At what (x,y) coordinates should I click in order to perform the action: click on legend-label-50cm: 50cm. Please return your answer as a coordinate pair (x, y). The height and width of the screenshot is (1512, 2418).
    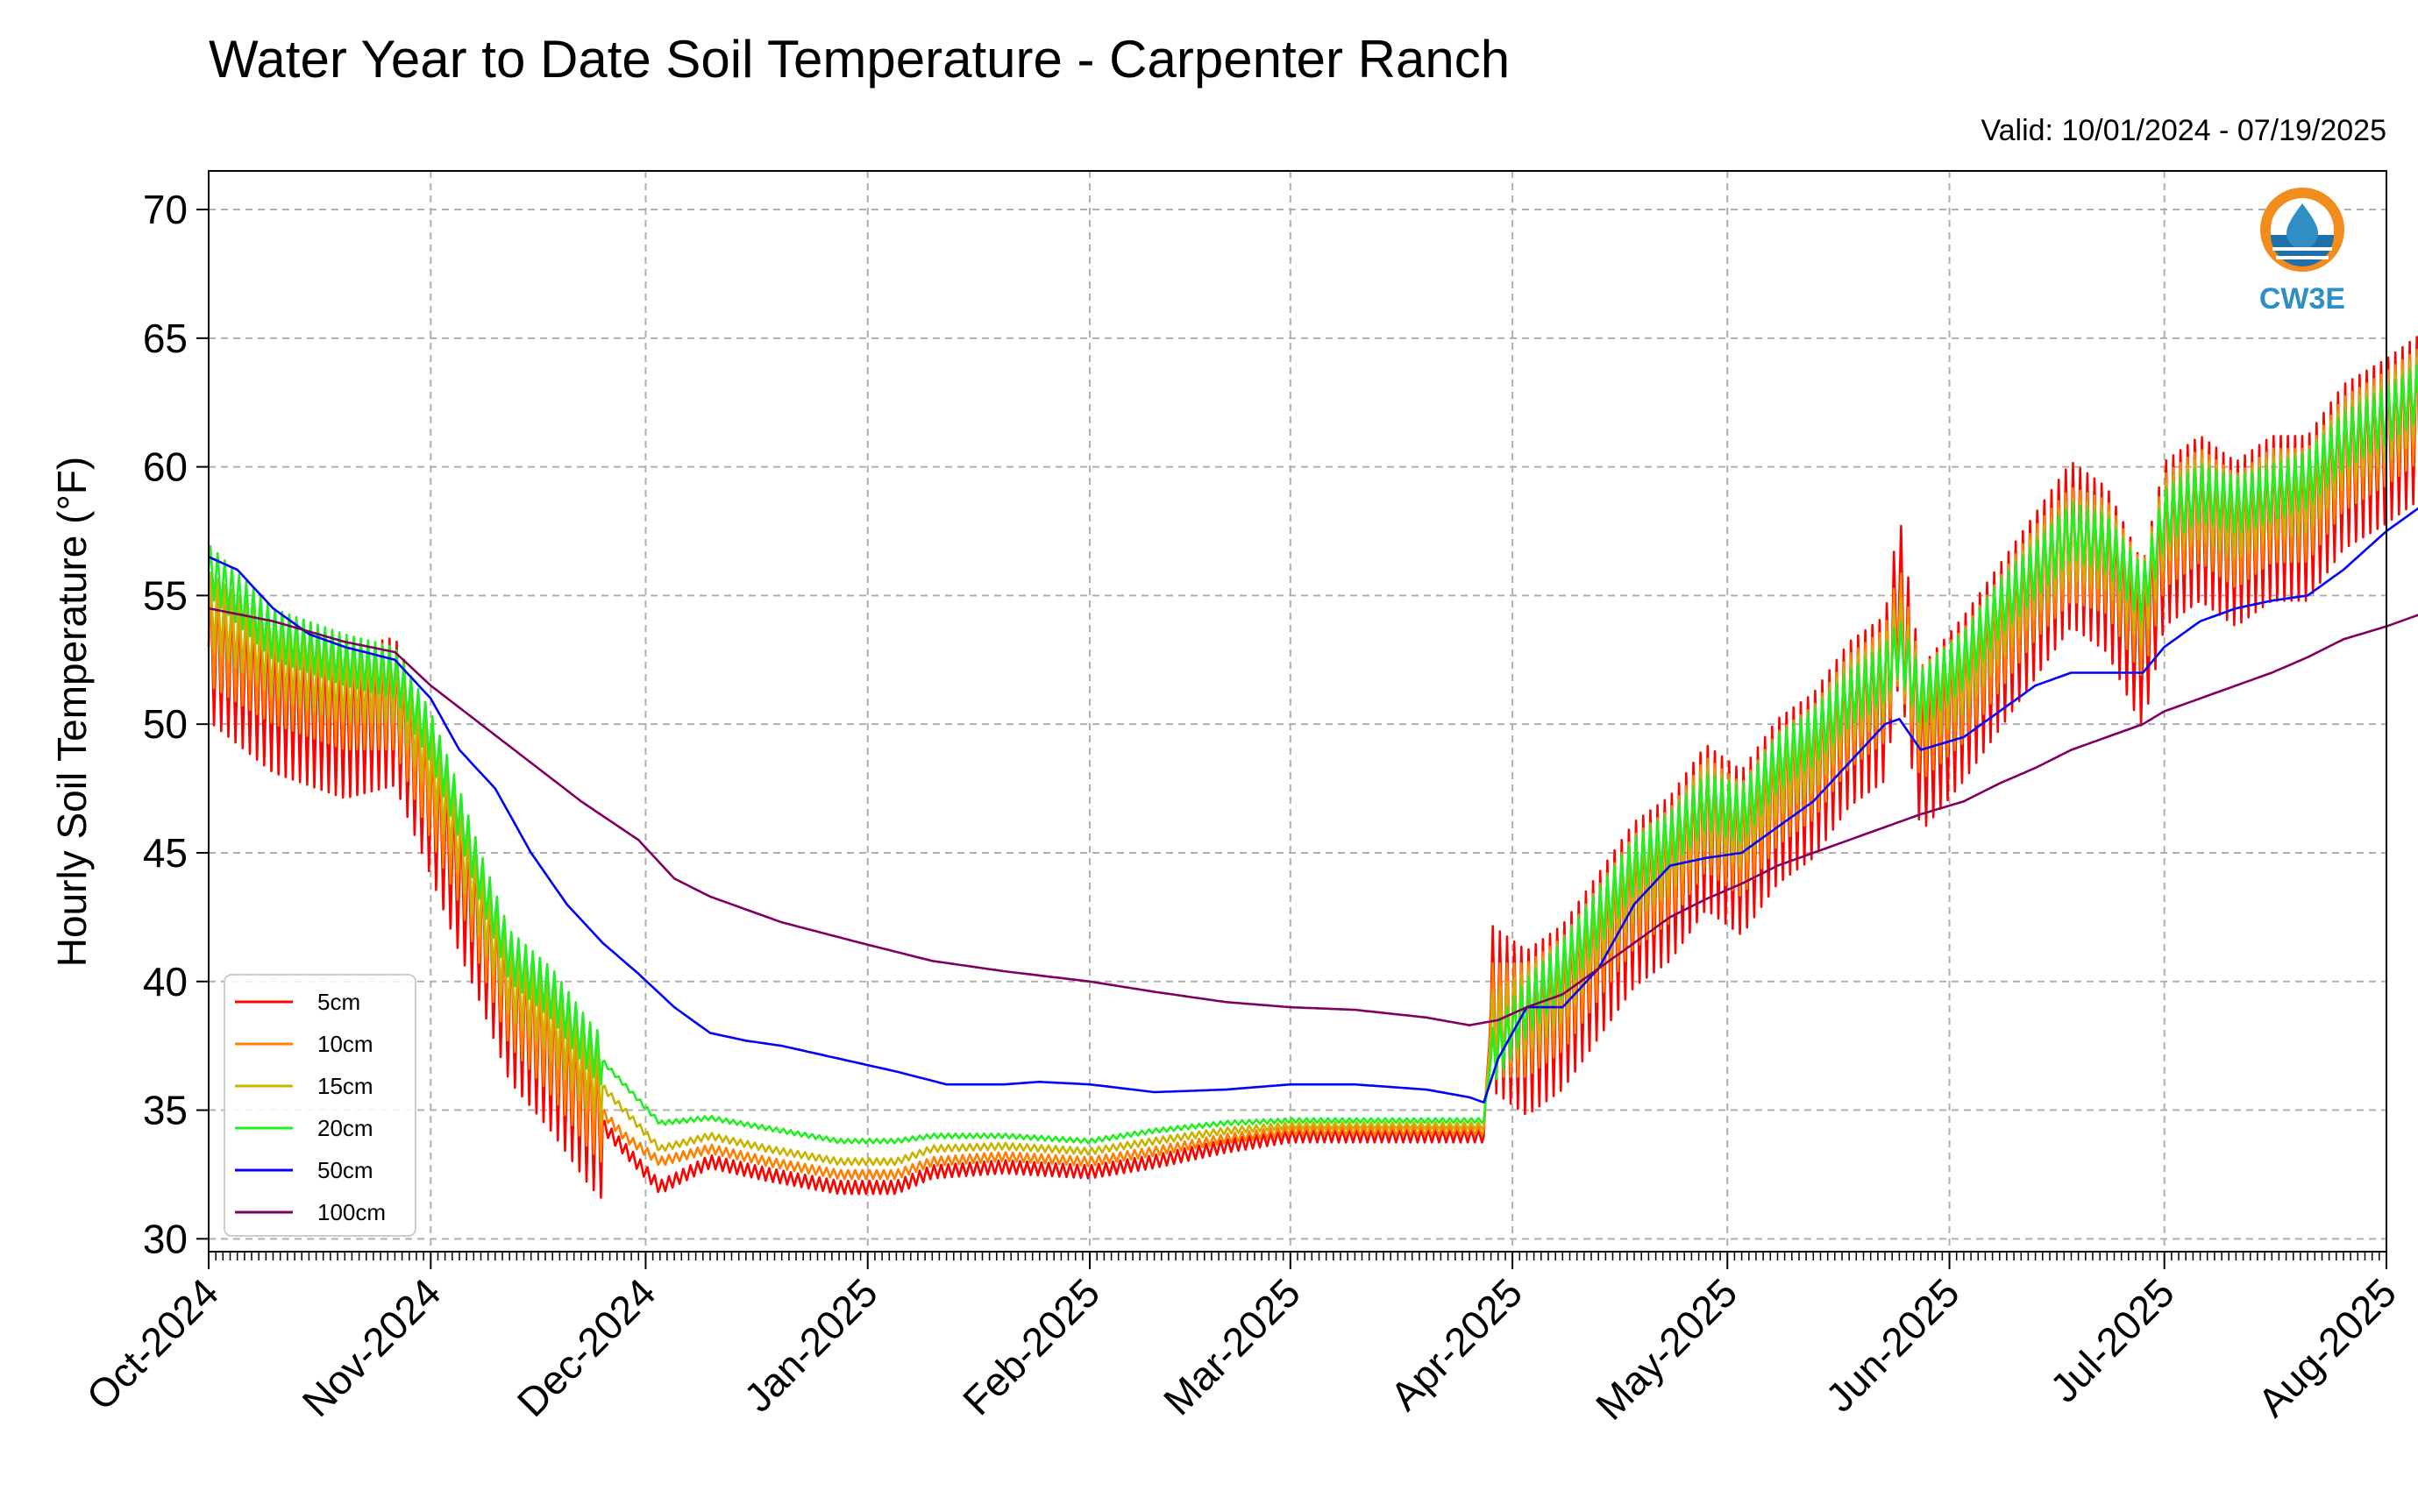
    Looking at the image, I should click on (345, 1170).